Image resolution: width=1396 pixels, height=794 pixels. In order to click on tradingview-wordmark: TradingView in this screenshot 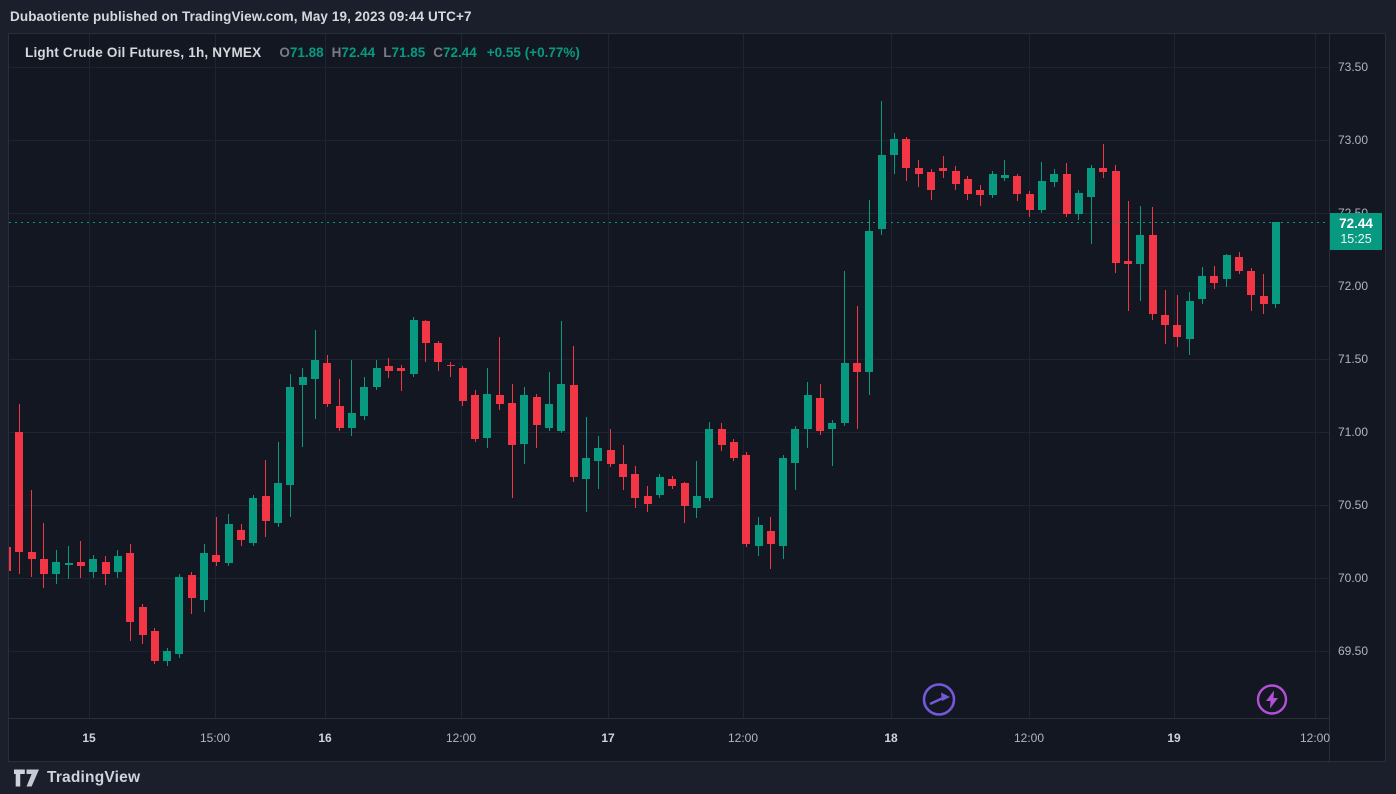, I will do `click(94, 777)`.